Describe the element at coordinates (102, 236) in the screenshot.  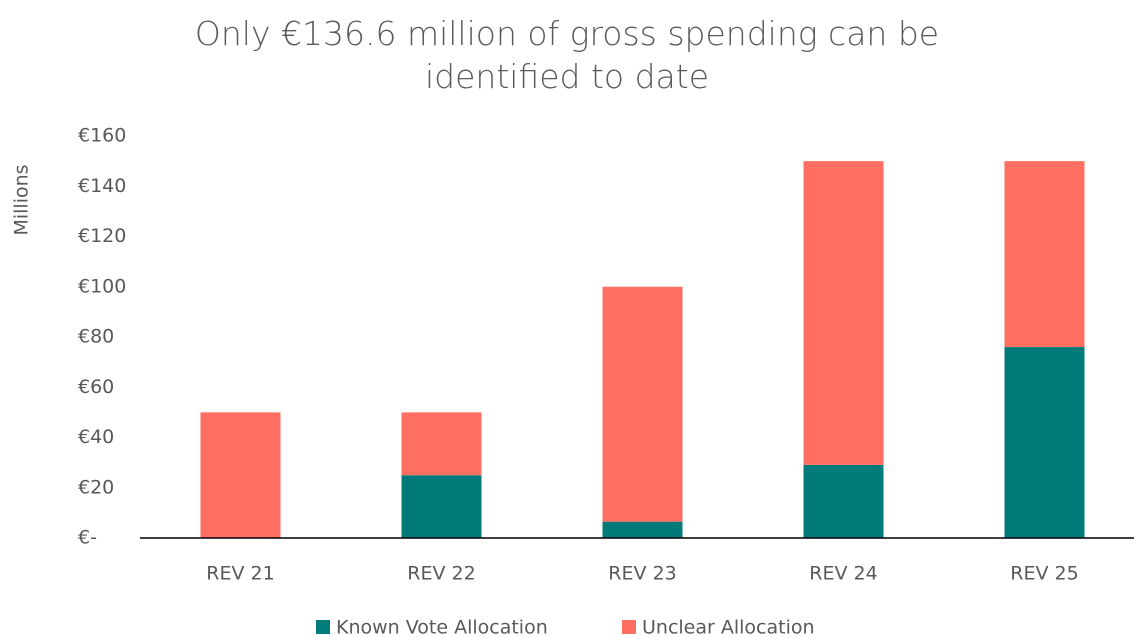
I see `y-tick-label: €120` at that location.